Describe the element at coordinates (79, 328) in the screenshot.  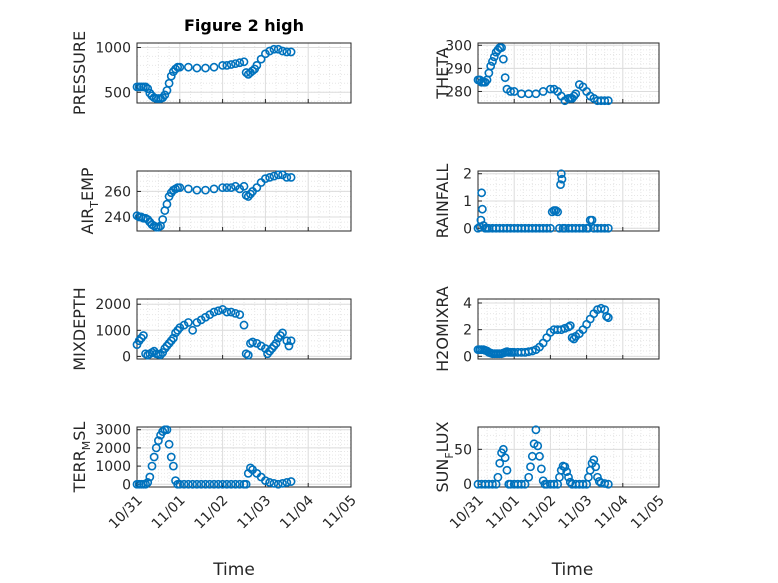
I see `y-axis-label: MIXDEPTH` at that location.